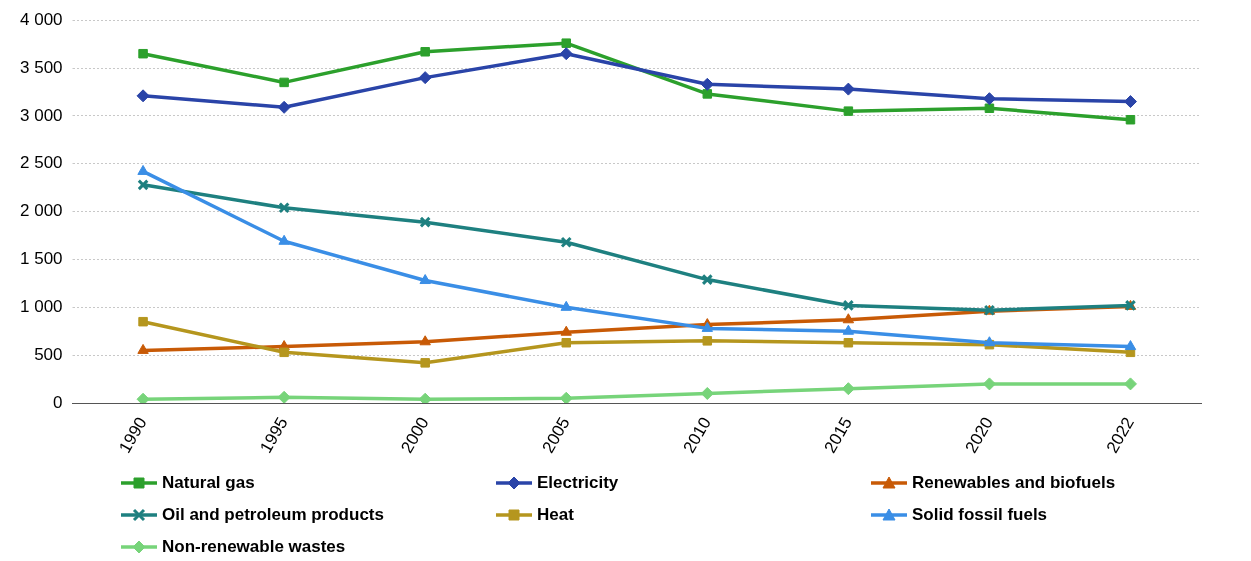  Describe the element at coordinates (41, 19) in the screenshot. I see `y-tick-label: 4 000` at that location.